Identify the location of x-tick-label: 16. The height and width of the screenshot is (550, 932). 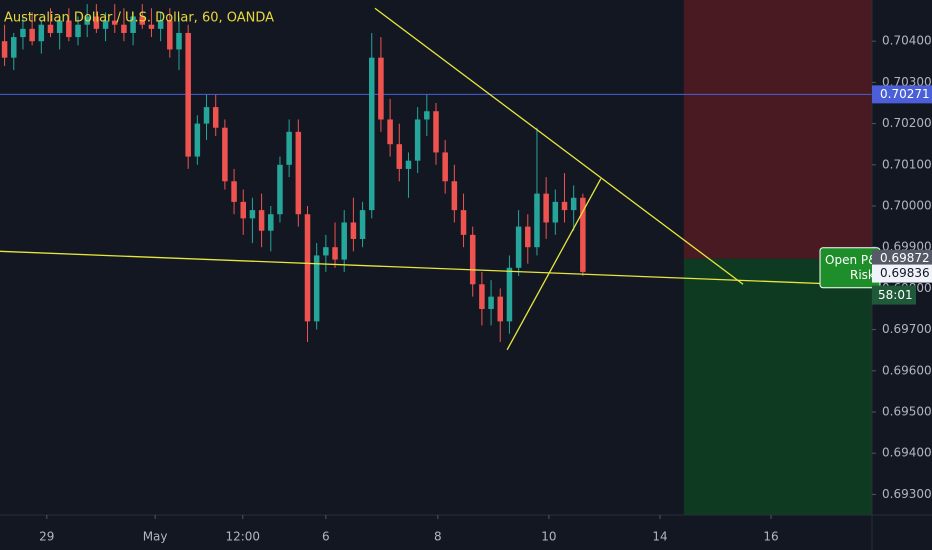
(770, 537).